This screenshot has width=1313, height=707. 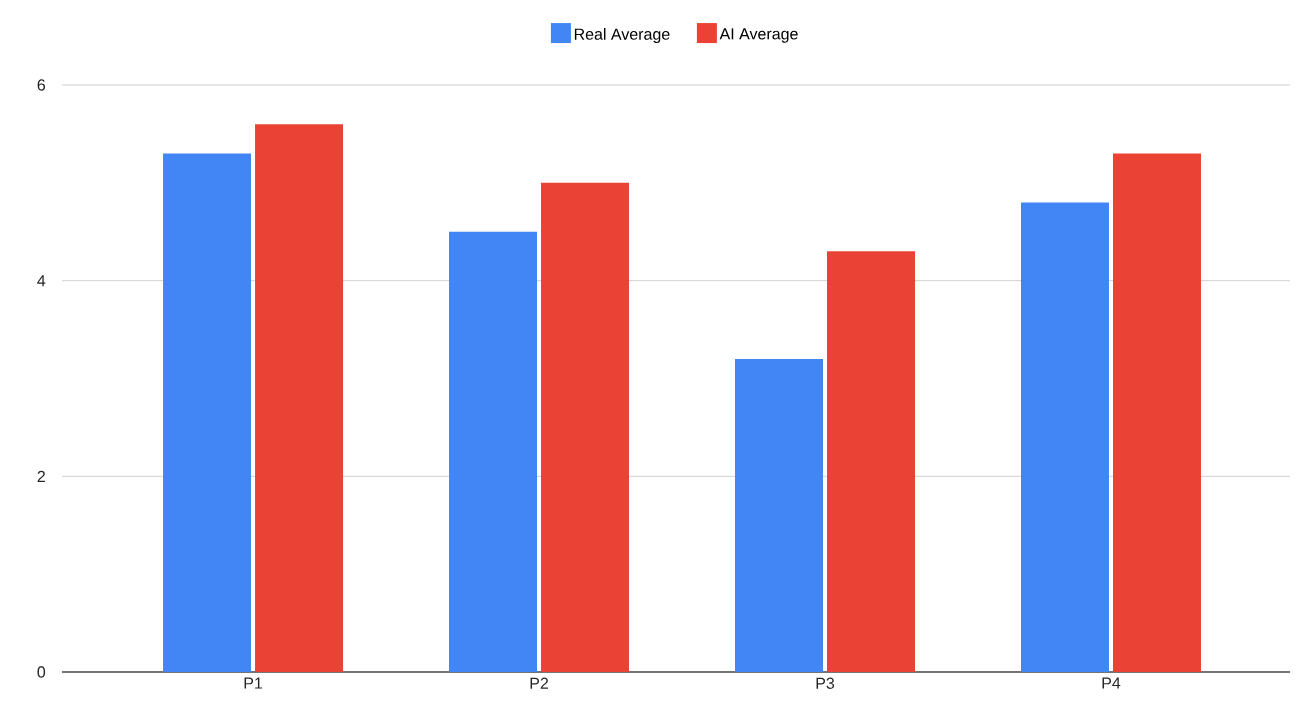 What do you see at coordinates (41, 85) in the screenshot?
I see `y-tick-label: 6` at bounding box center [41, 85].